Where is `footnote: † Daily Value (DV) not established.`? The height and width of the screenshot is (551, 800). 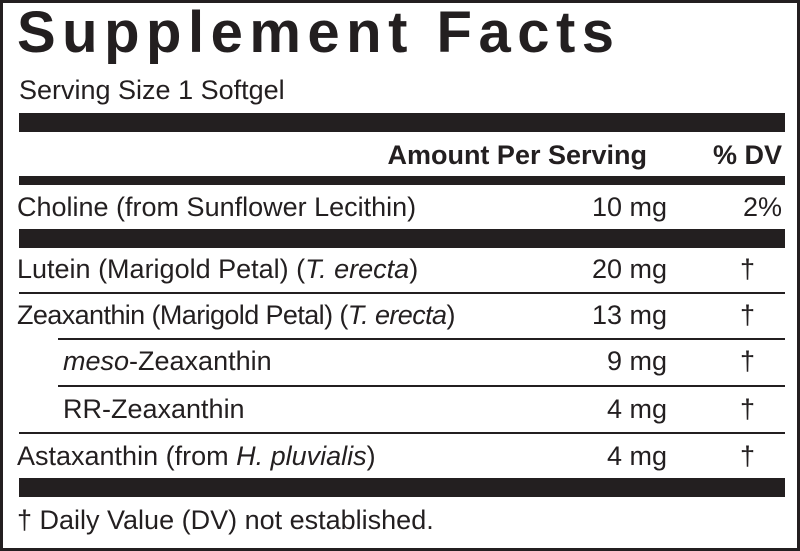 footnote: † Daily Value (DV) not established. is located at coordinates (225, 520).